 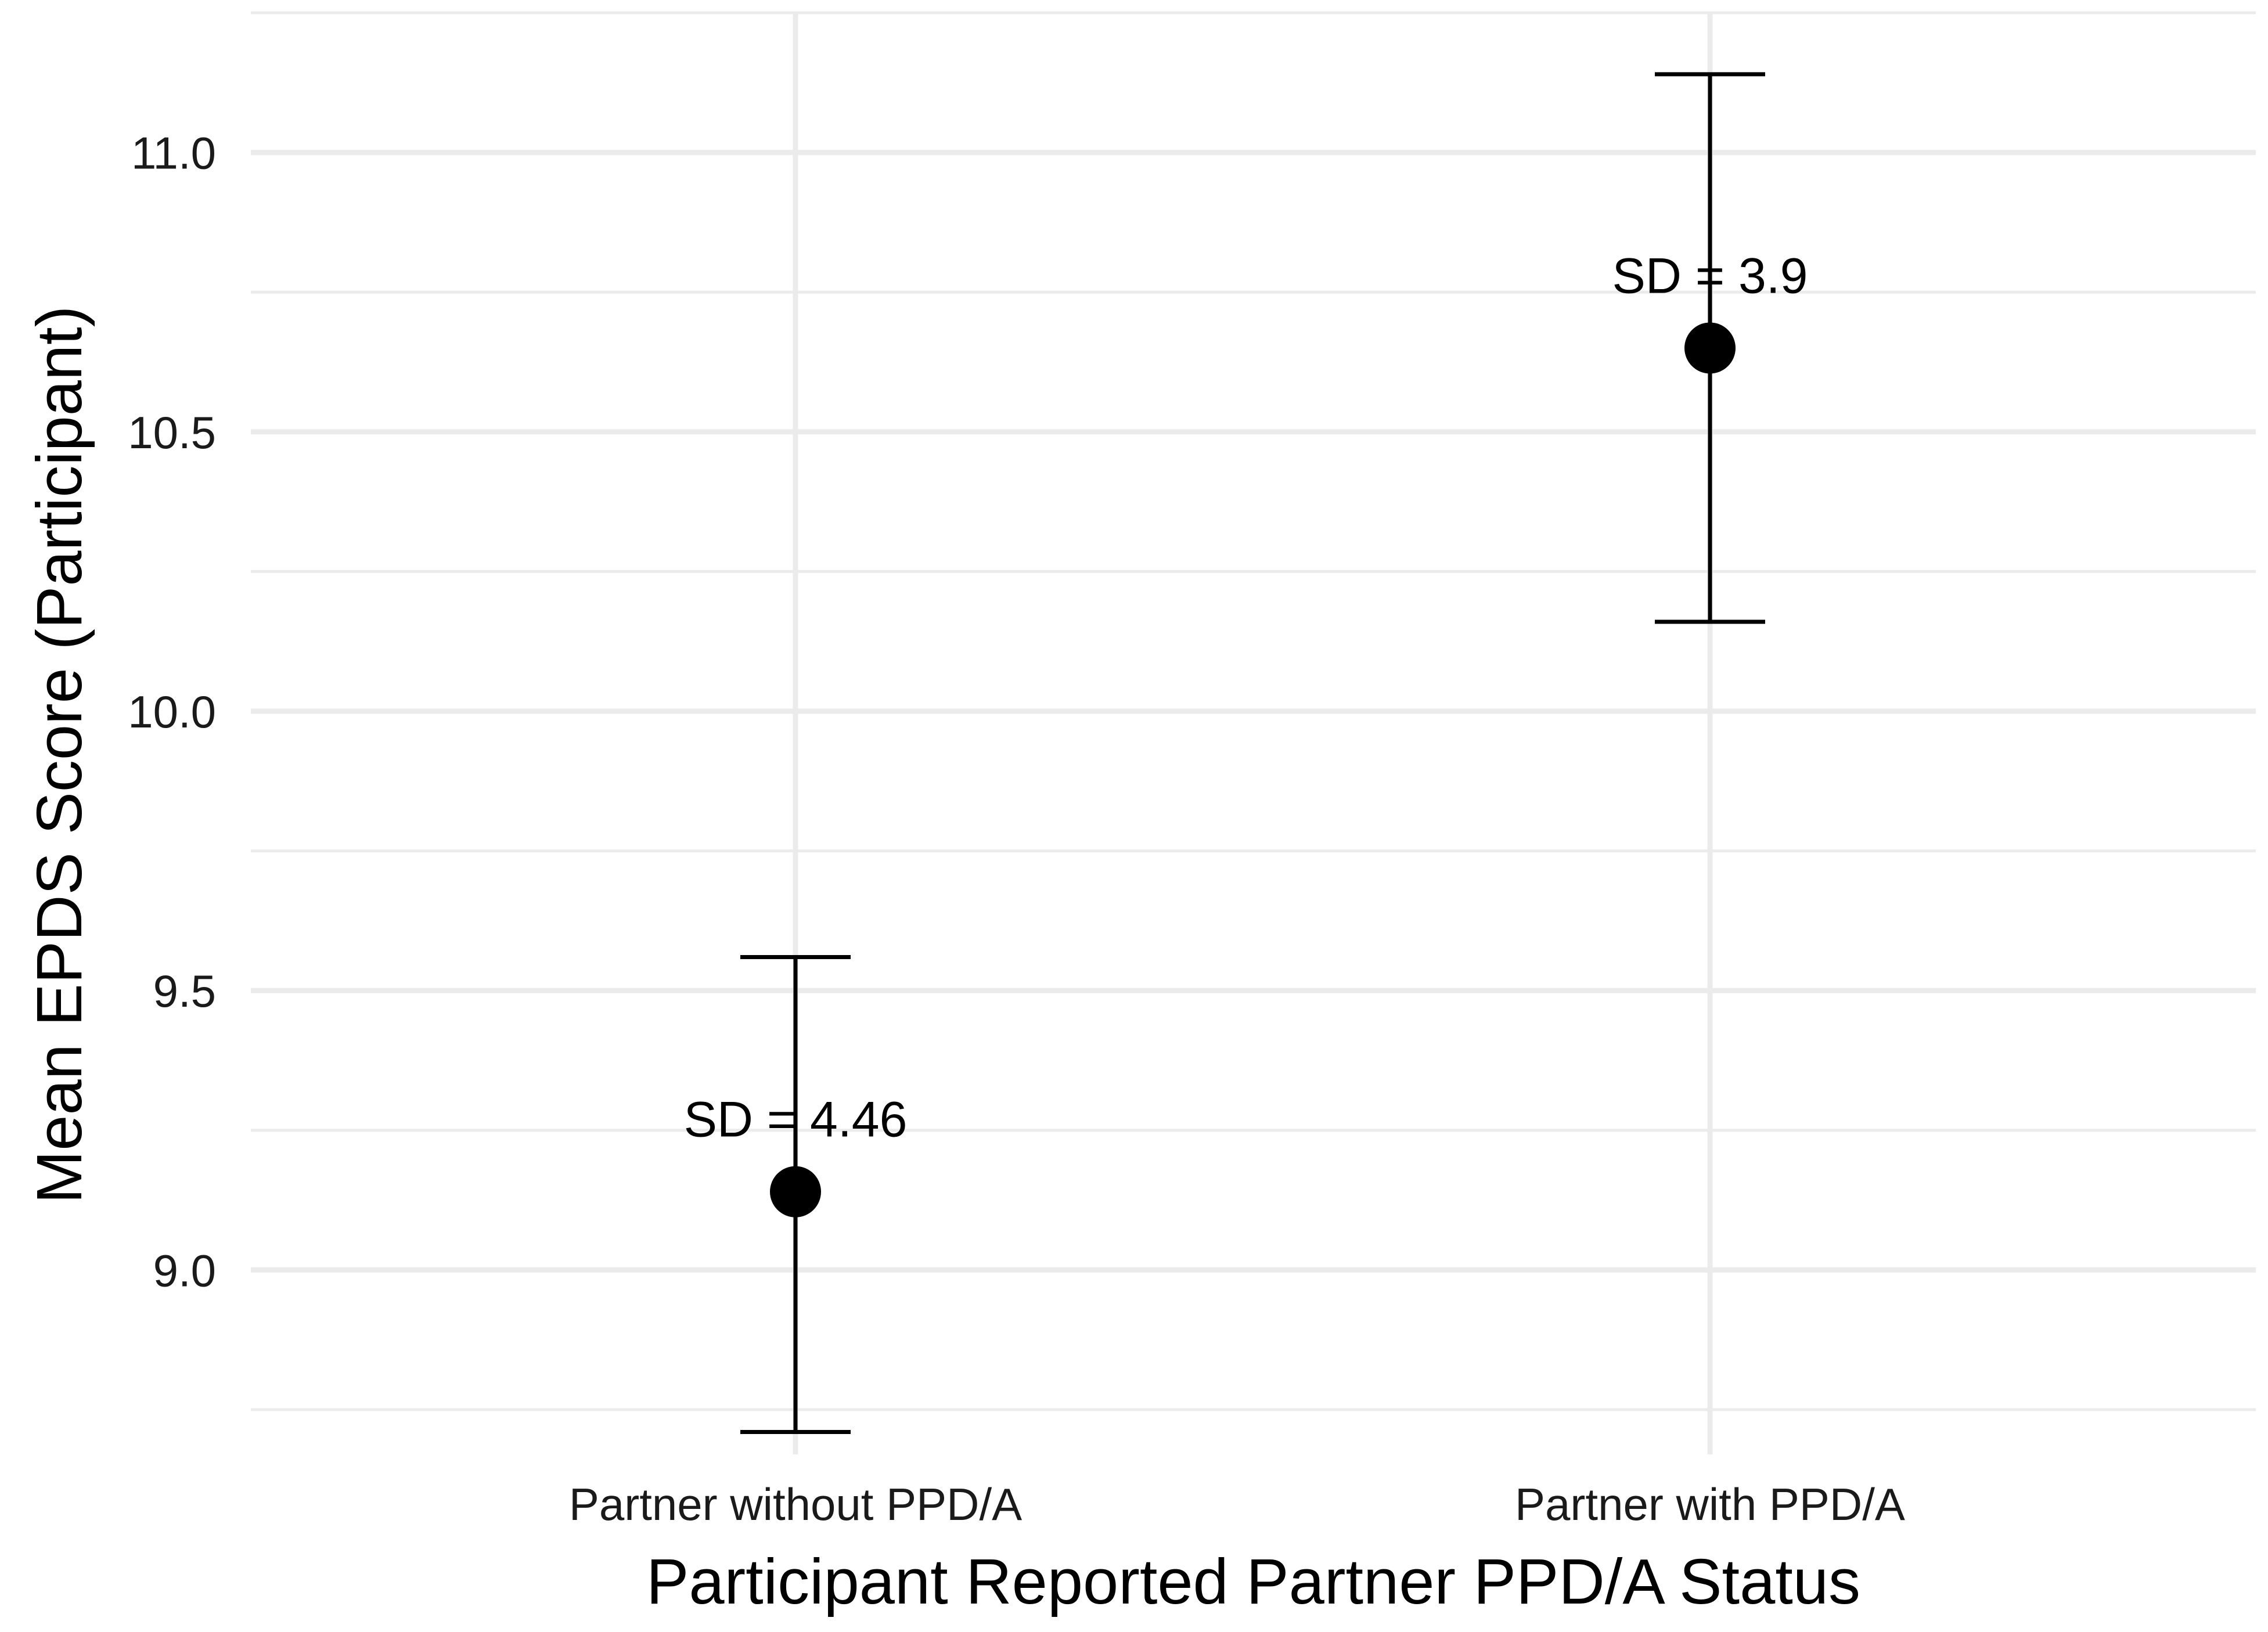 What do you see at coordinates (172, 432) in the screenshot?
I see `y-tick-label: 10.5` at bounding box center [172, 432].